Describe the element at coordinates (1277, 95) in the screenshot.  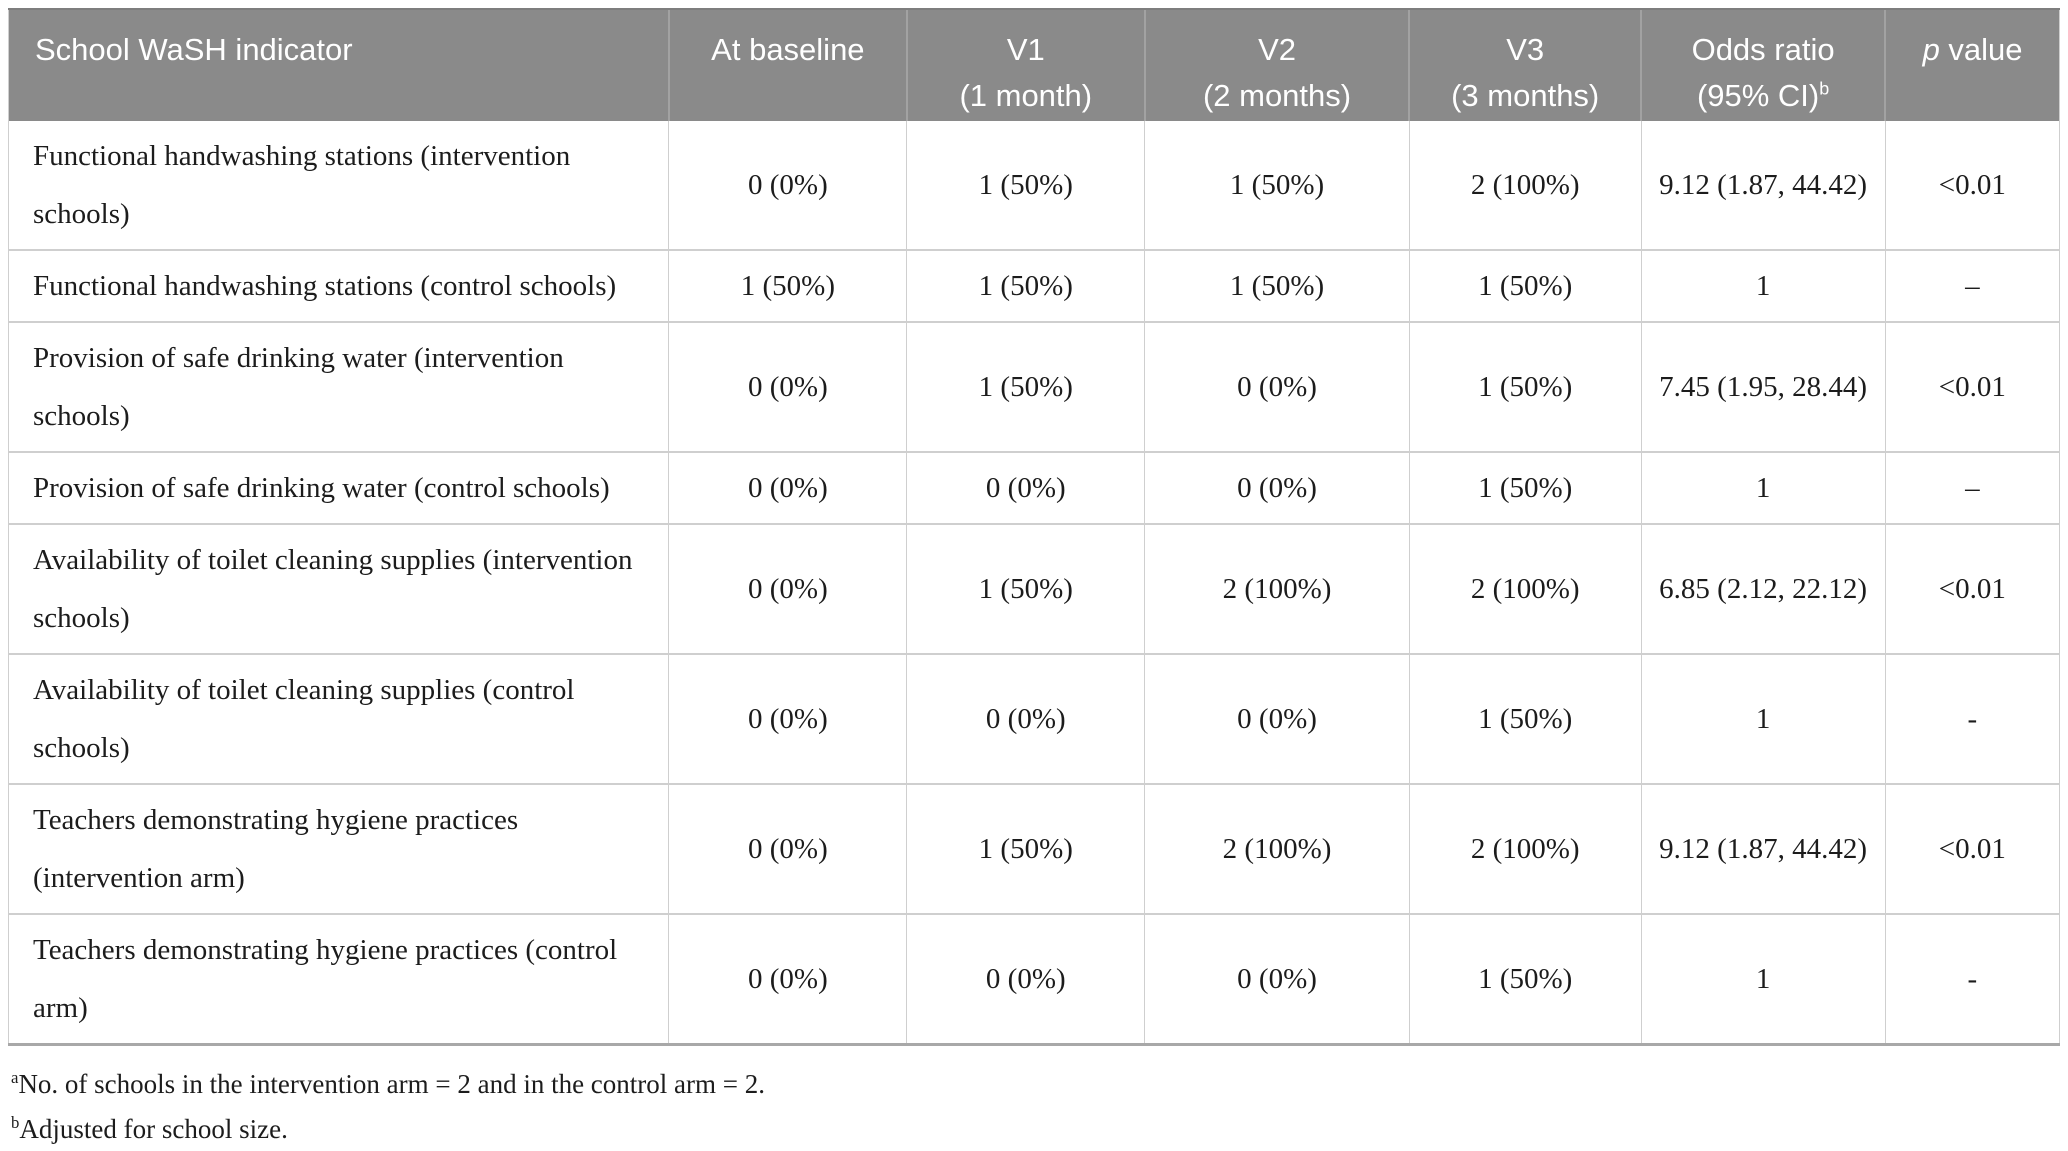
I see `header-line: (2 months)` at that location.